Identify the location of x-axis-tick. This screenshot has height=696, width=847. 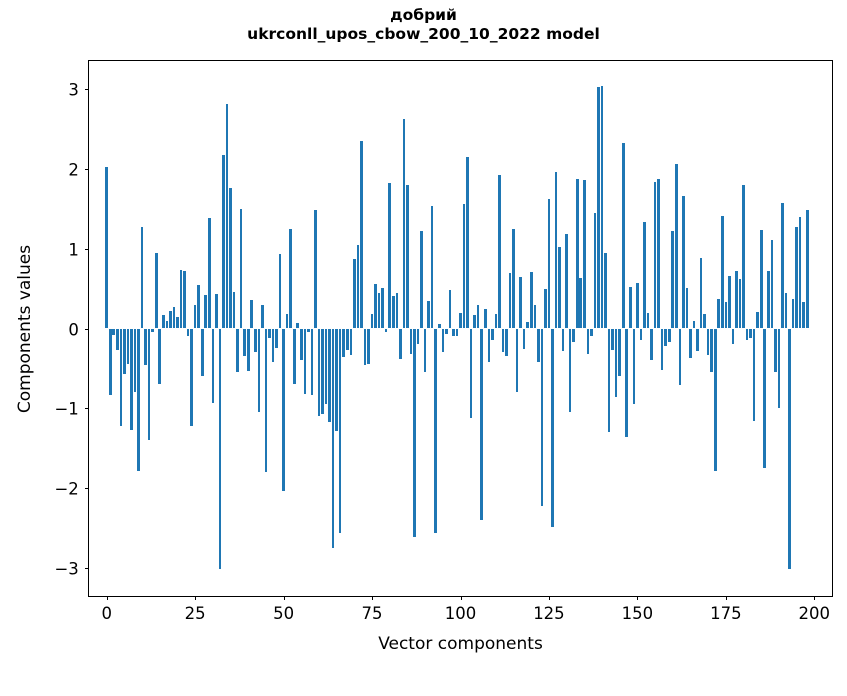
(373, 598).